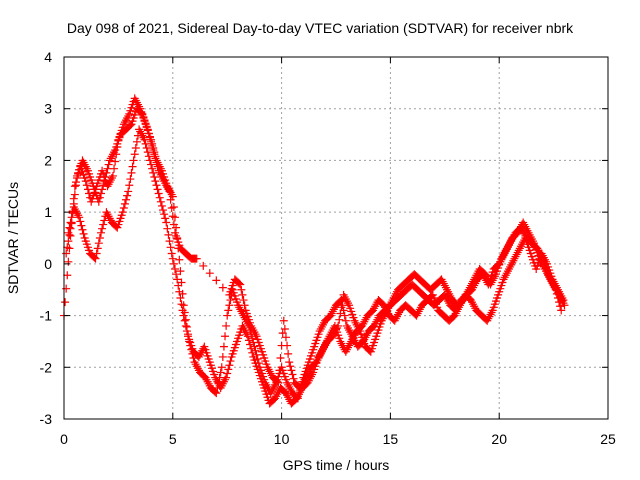 The image size is (640, 480). I want to click on x-tick-label: 25, so click(608, 439).